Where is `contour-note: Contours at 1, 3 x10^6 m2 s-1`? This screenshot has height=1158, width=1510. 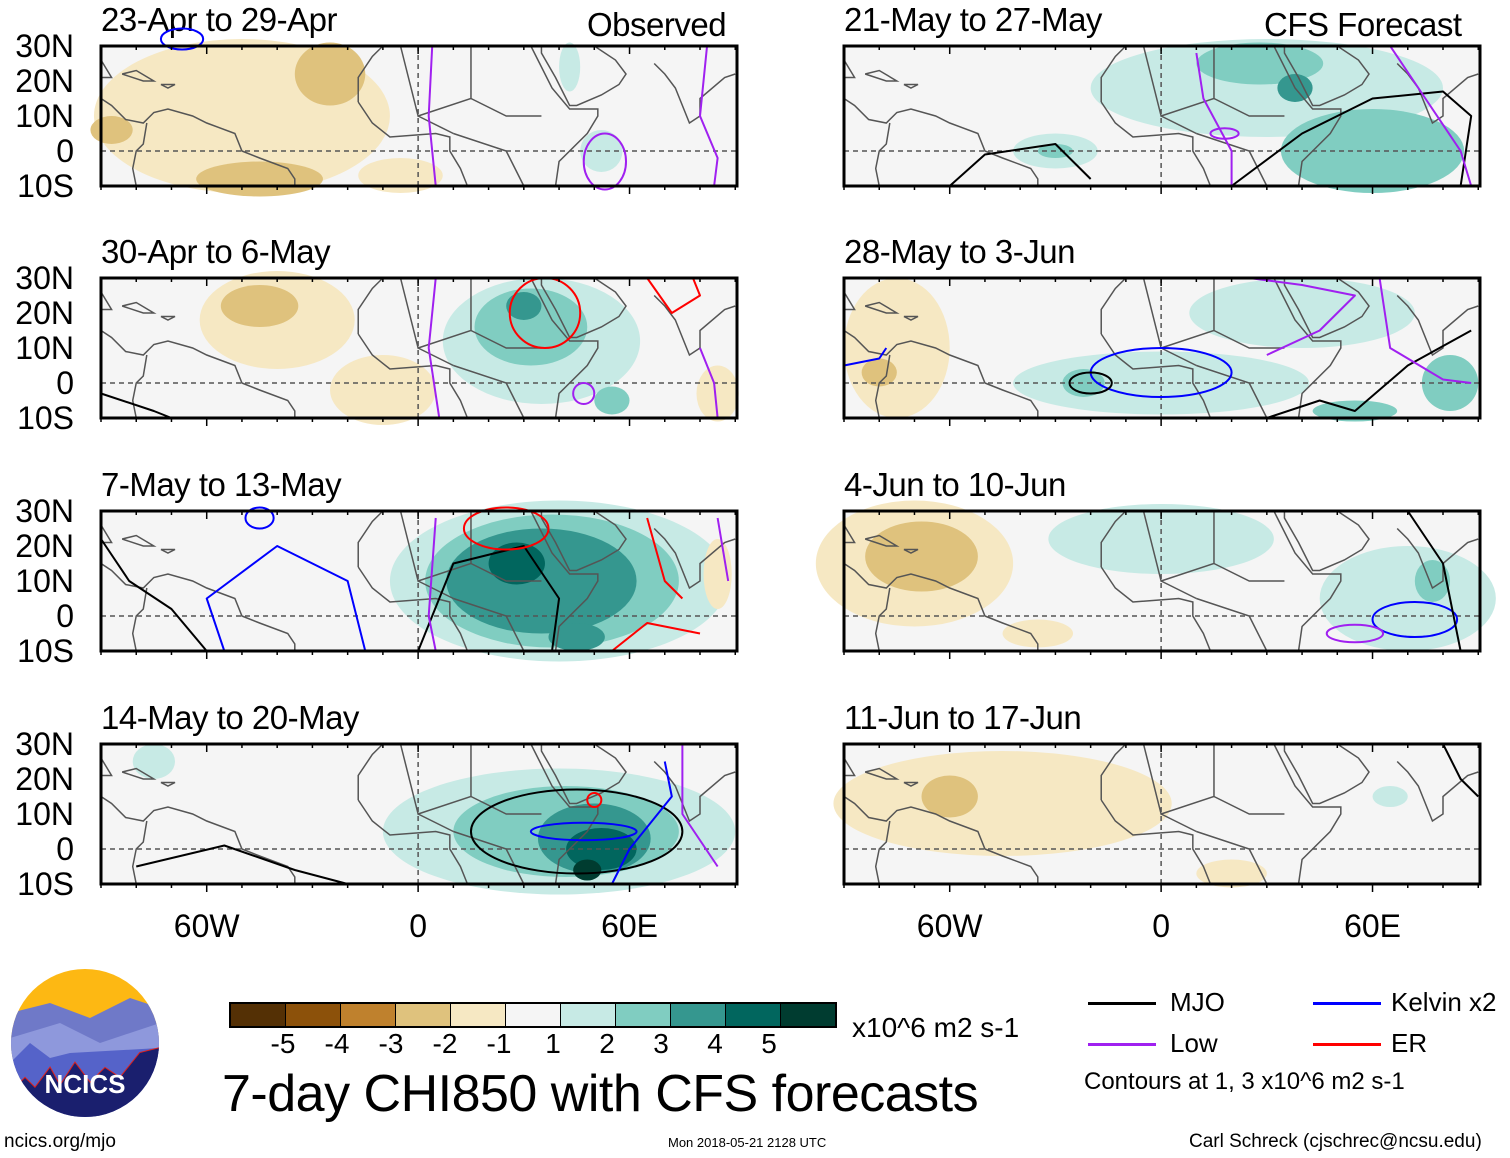 contour-note: Contours at 1, 3 x10^6 m2 s-1 is located at coordinates (1244, 1081).